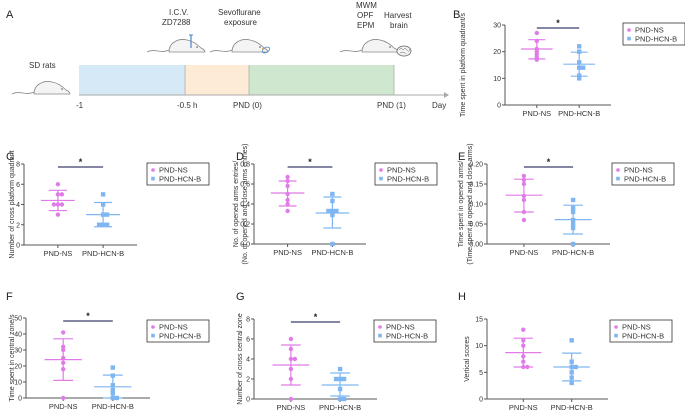  What do you see at coordinates (456, 15) in the screenshot?
I see `panel-label: B` at bounding box center [456, 15].